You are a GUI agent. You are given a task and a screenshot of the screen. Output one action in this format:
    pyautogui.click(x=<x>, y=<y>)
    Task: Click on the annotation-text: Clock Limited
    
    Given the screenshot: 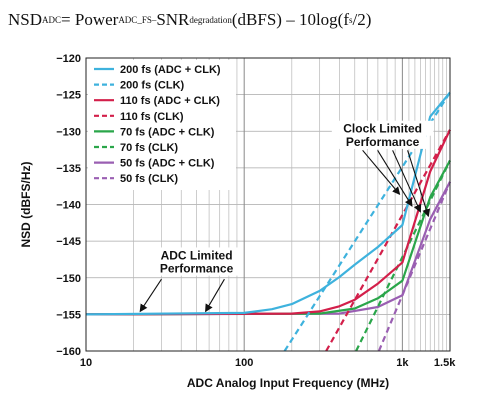 What is the action you would take?
    pyautogui.click(x=382, y=129)
    